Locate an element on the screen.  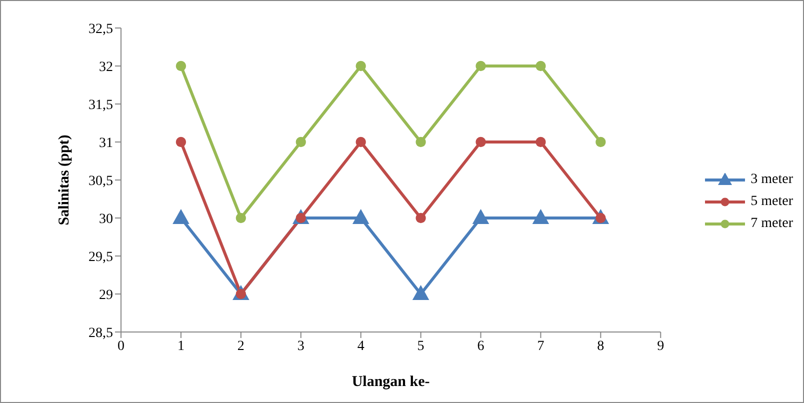
x-tick-label: 0 is located at coordinates (121, 346).